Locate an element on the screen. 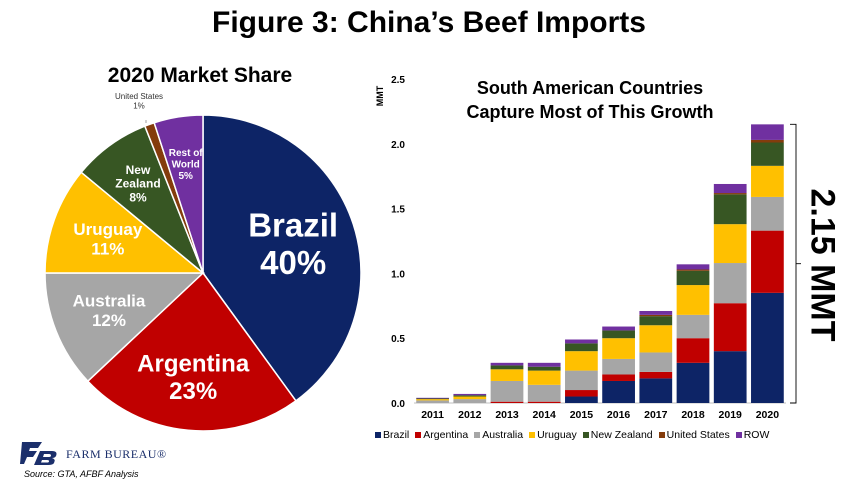  bar-segment-row-2011 is located at coordinates (432, 398).